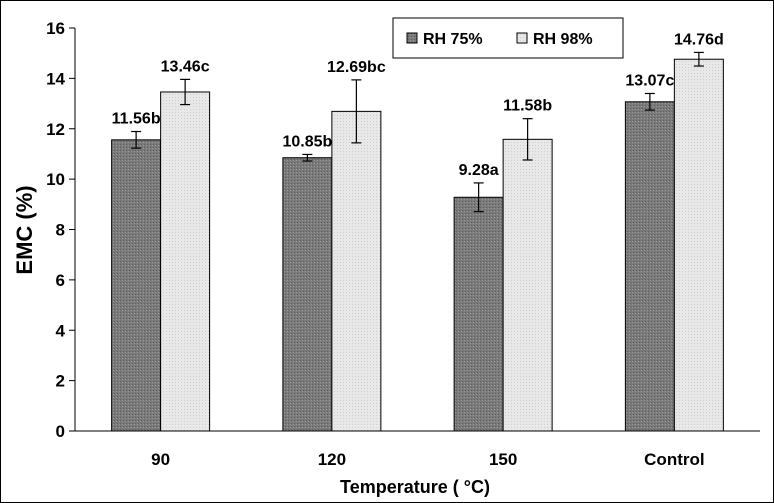 Image resolution: width=774 pixels, height=503 pixels. What do you see at coordinates (332, 459) in the screenshot?
I see `x-tick-label: 120` at bounding box center [332, 459].